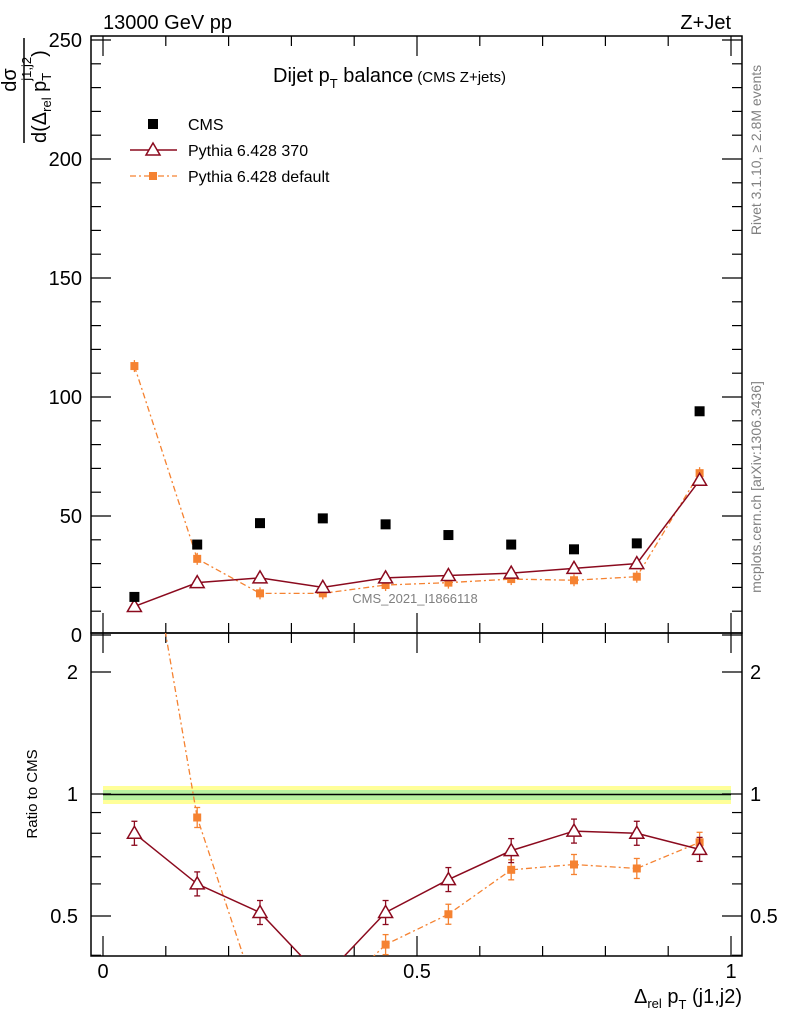 The height and width of the screenshot is (1024, 786). What do you see at coordinates (756, 487) in the screenshot?
I see `mcplots-label: mcplots.cern.ch [arXiv:1306.3436]` at bounding box center [756, 487].